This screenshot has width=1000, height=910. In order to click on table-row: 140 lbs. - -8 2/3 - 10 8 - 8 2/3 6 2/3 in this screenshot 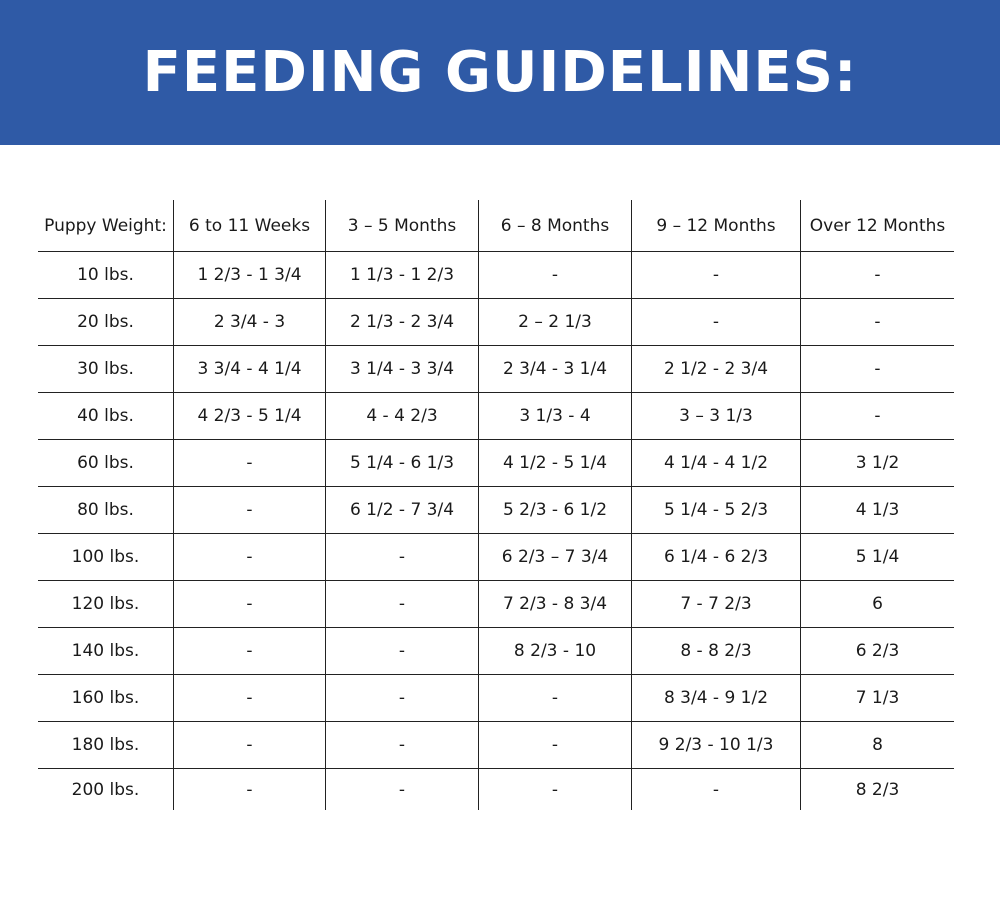, I will do `click(496, 651)`.